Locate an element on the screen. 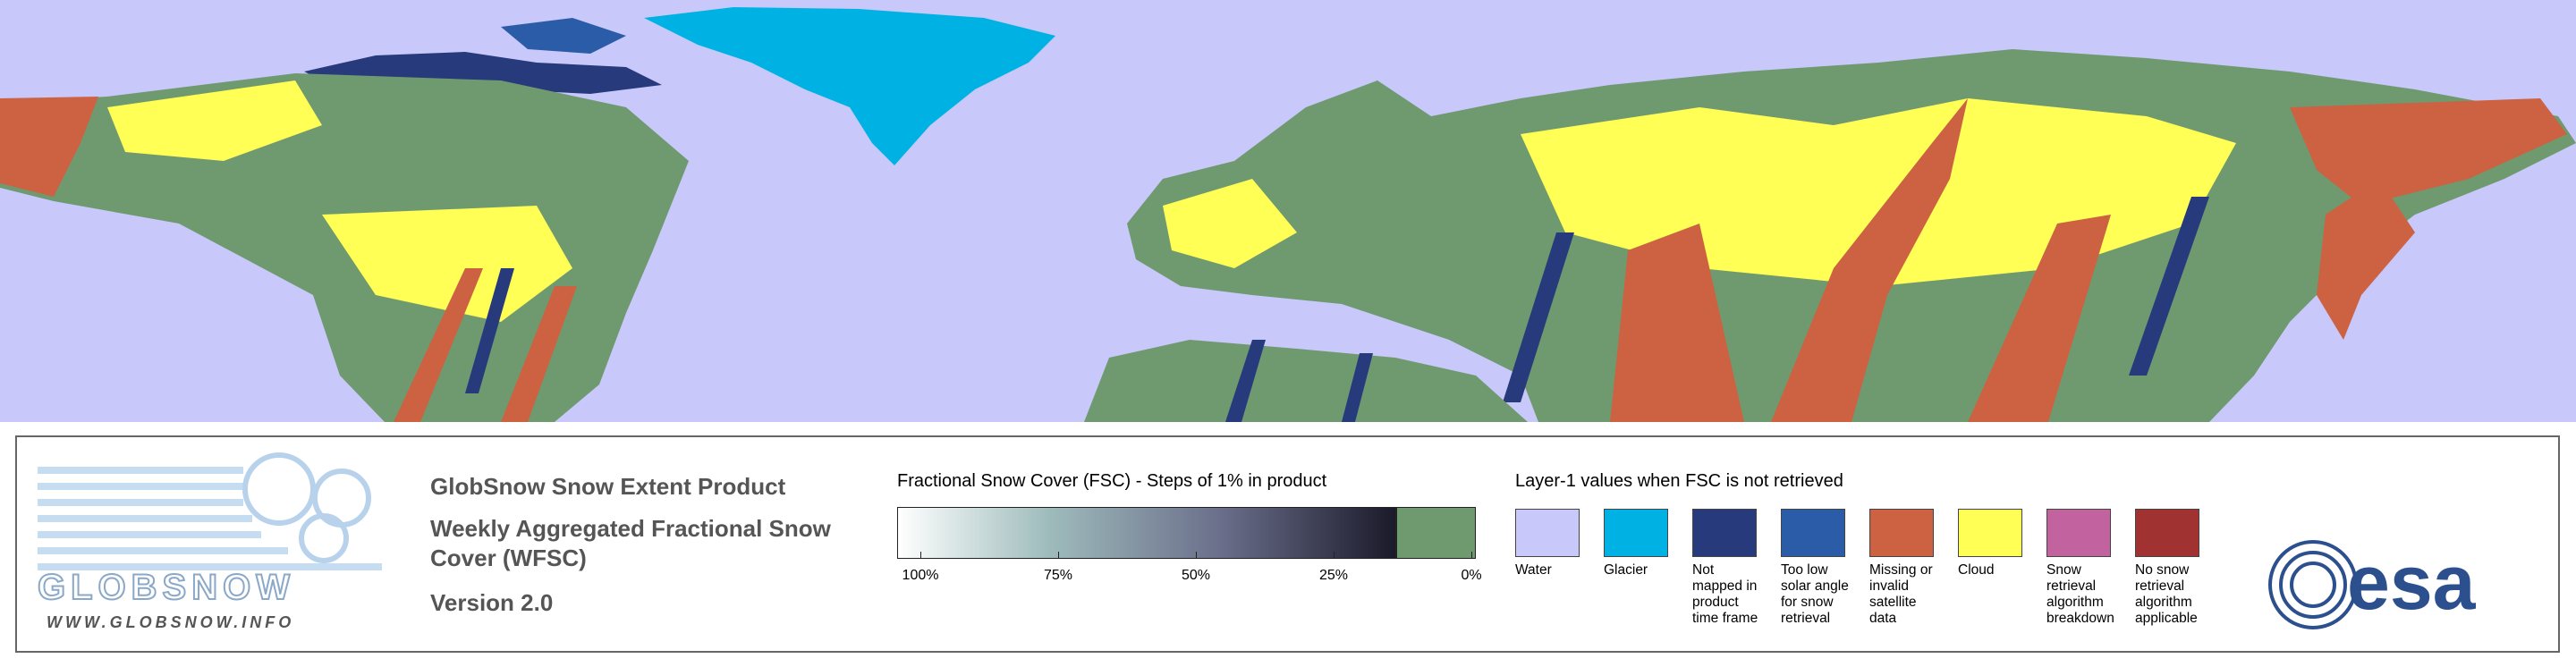  esa-text: esa is located at coordinates (2412, 583).